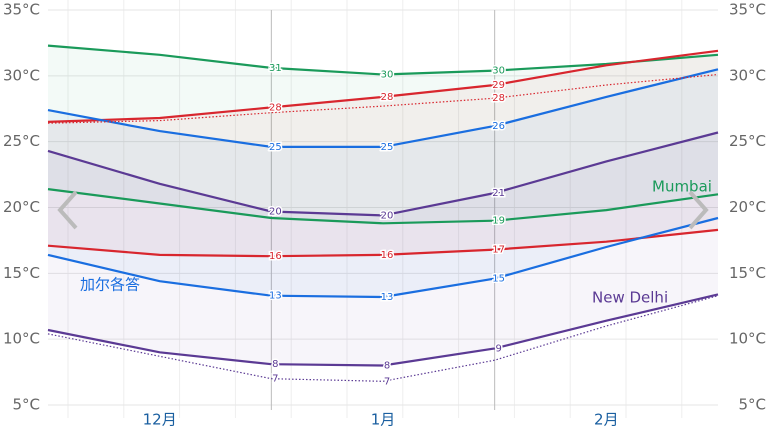  Describe the element at coordinates (498, 85) in the screenshot. I see `value-label: 29` at that location.